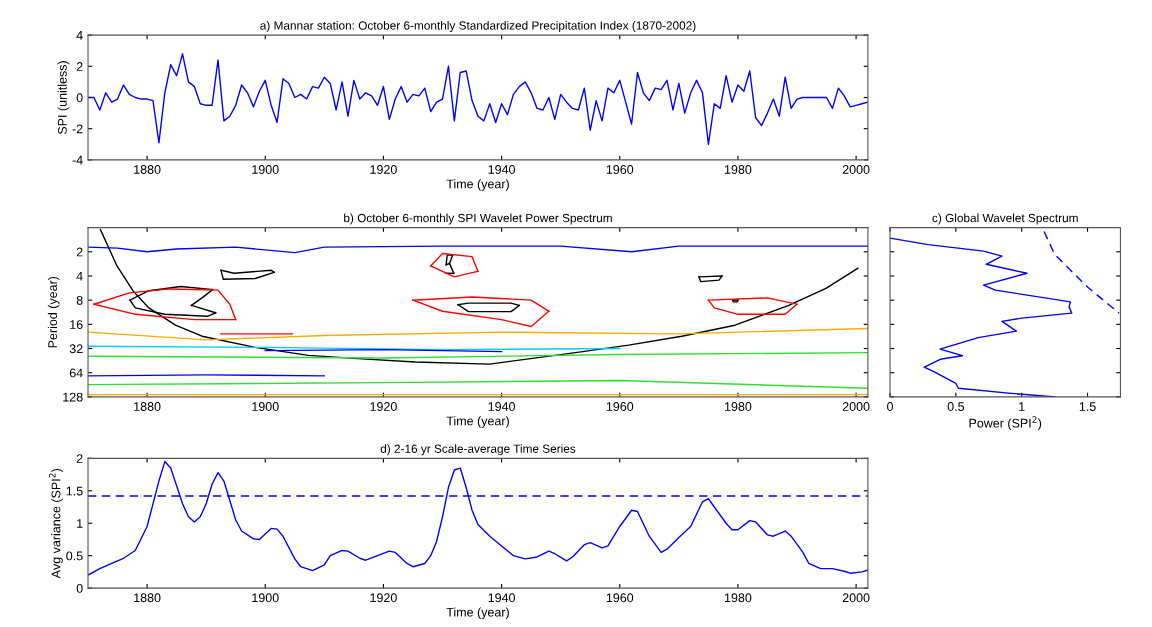 The width and height of the screenshot is (1152, 627). What do you see at coordinates (77, 160) in the screenshot?
I see `y-tick-label: -4` at bounding box center [77, 160].